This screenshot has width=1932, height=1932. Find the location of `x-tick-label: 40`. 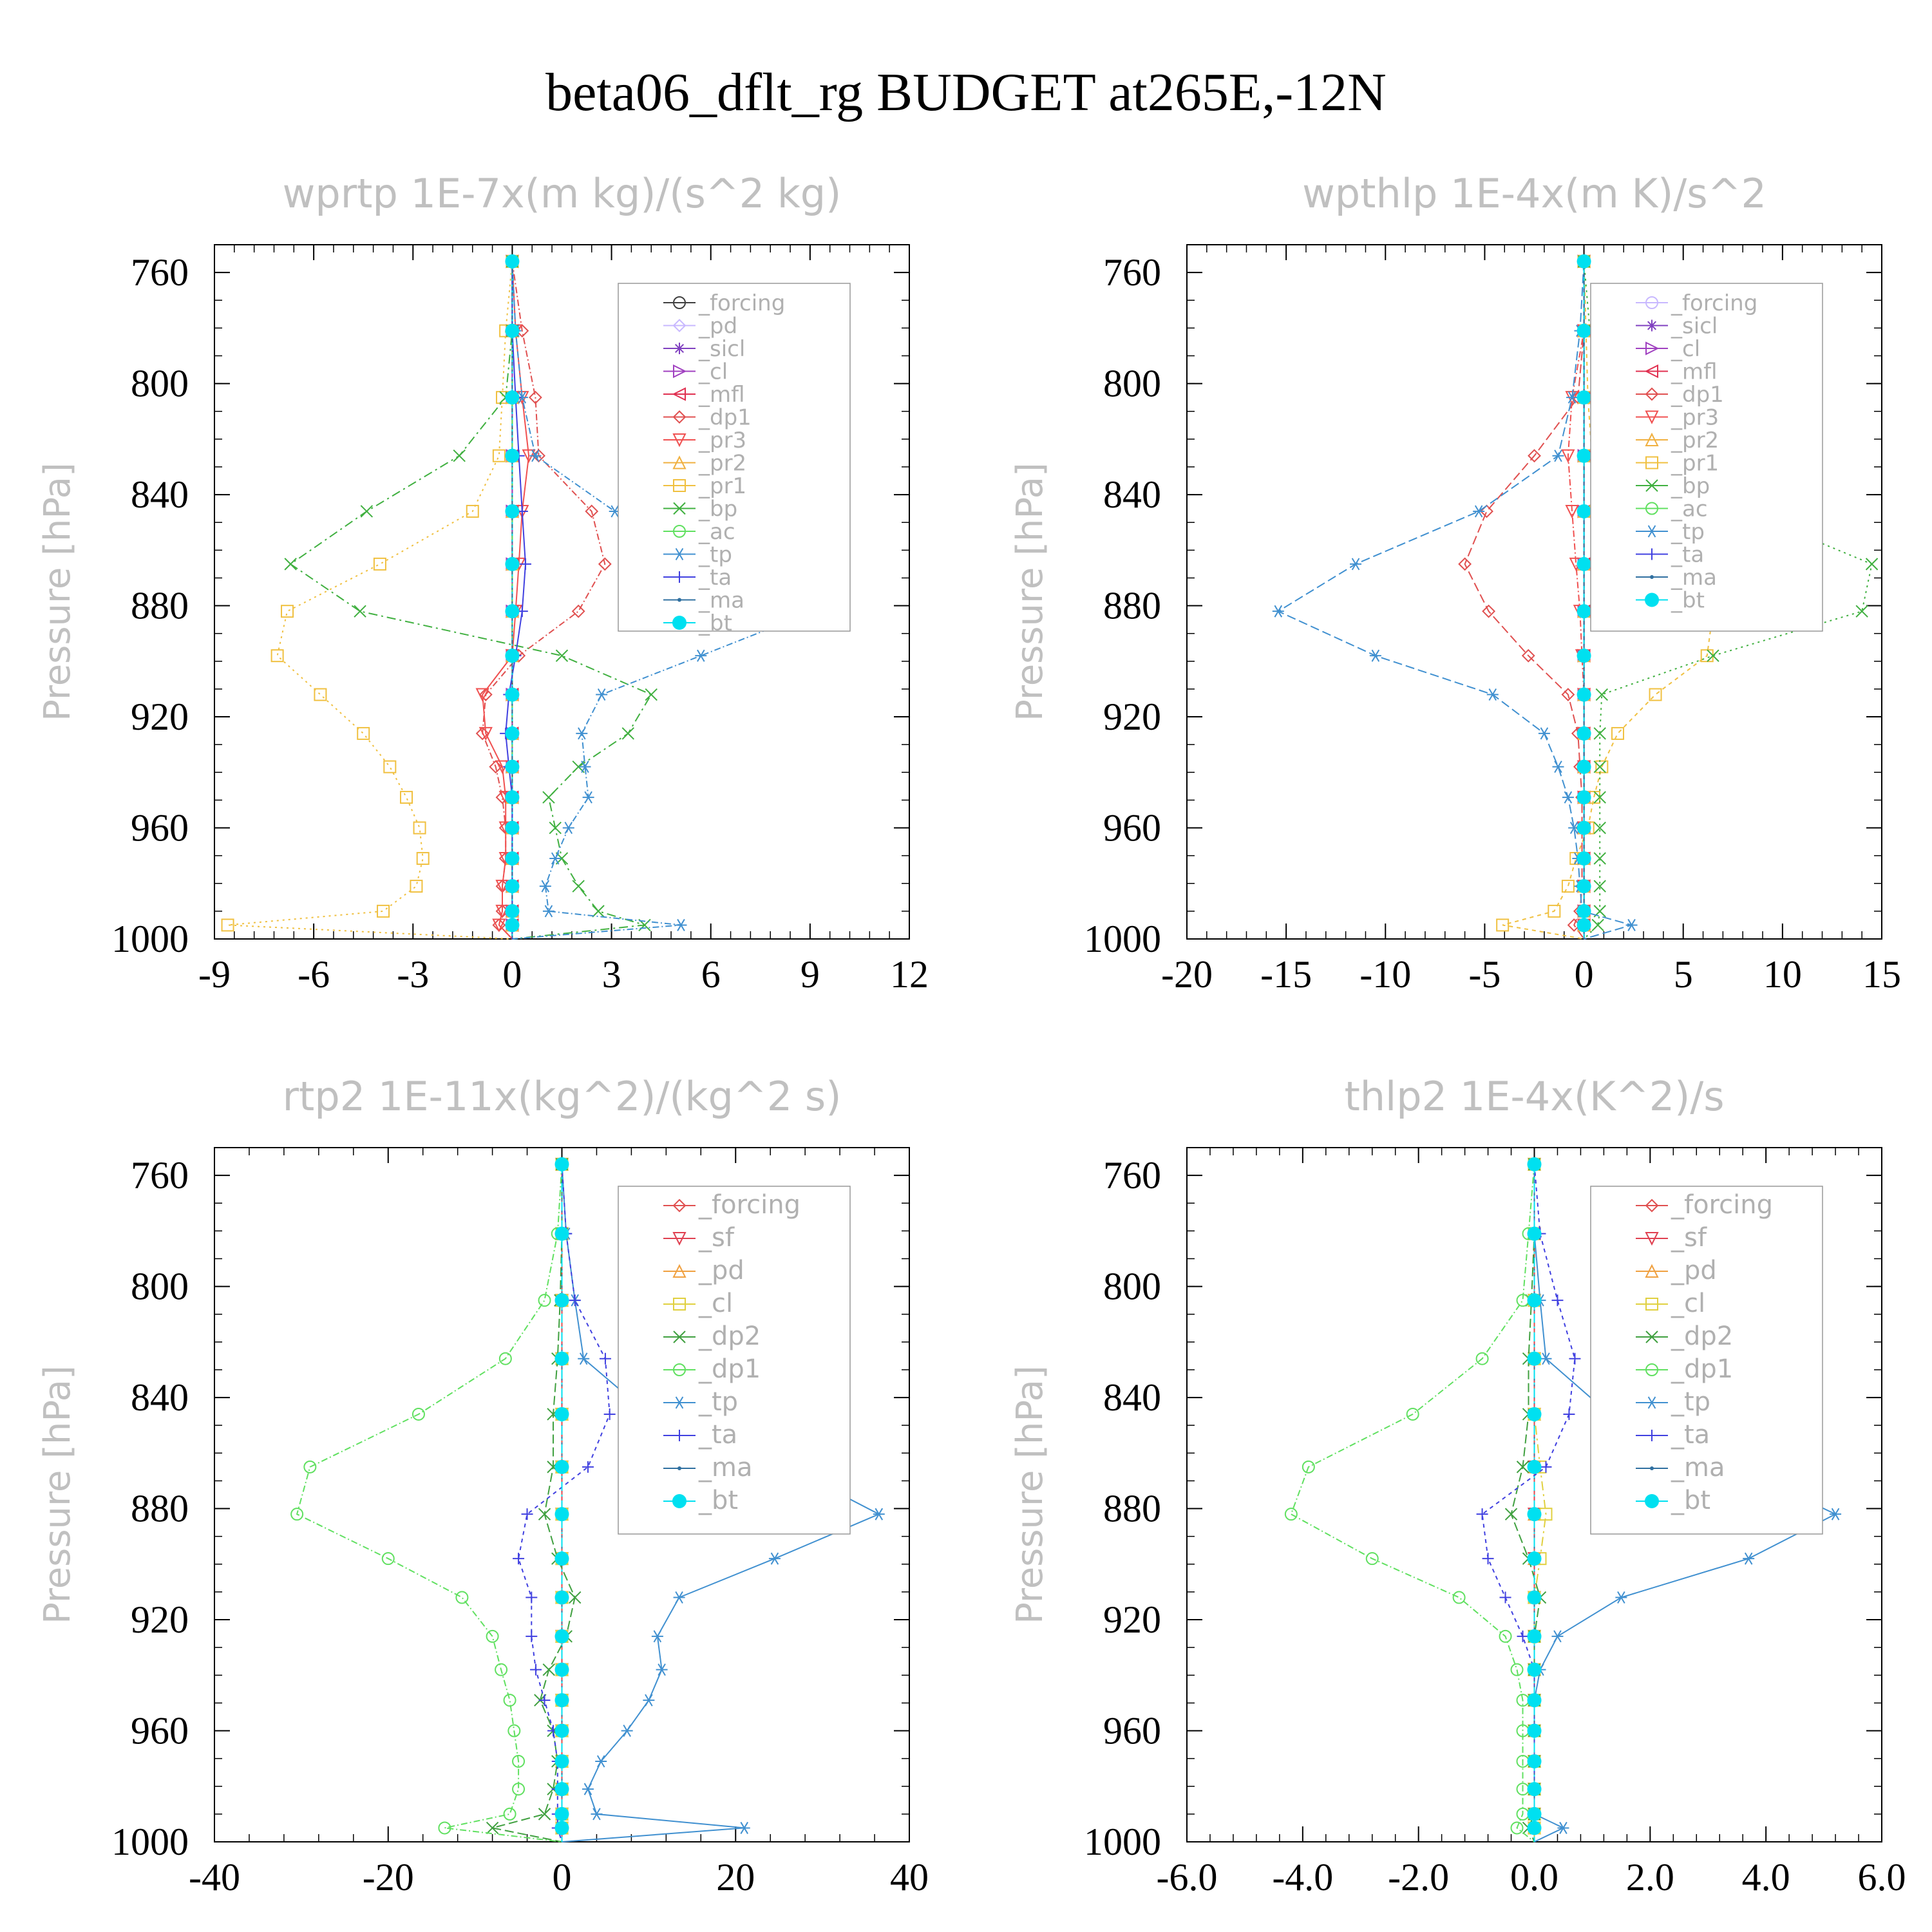

x-tick-label: 40 is located at coordinates (910, 1878).